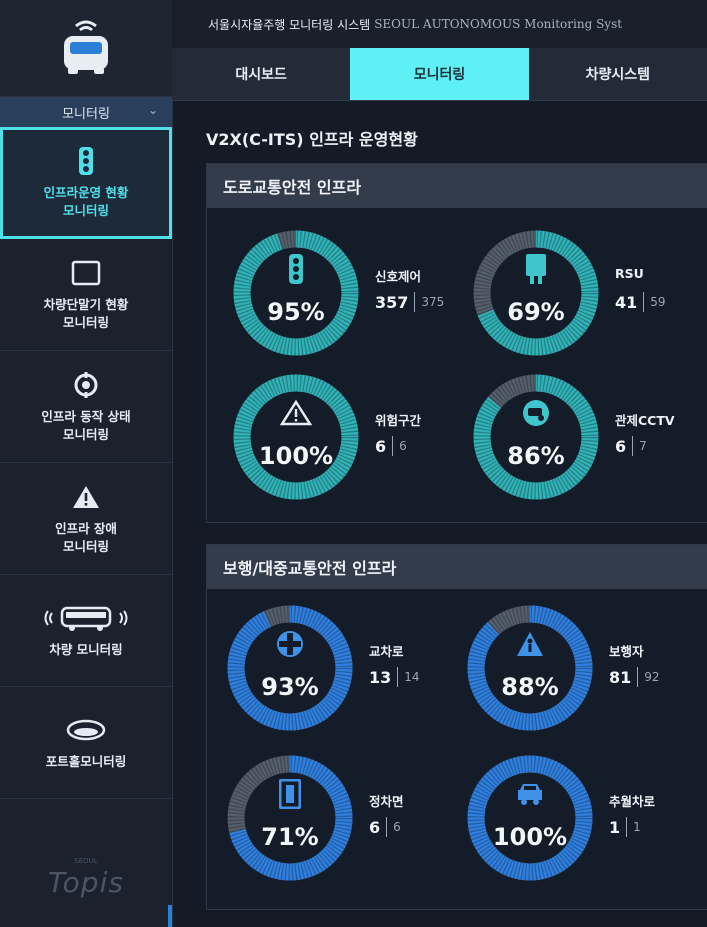 This screenshot has width=707, height=927. What do you see at coordinates (86, 497) in the screenshot?
I see `warning-icon` at bounding box center [86, 497].